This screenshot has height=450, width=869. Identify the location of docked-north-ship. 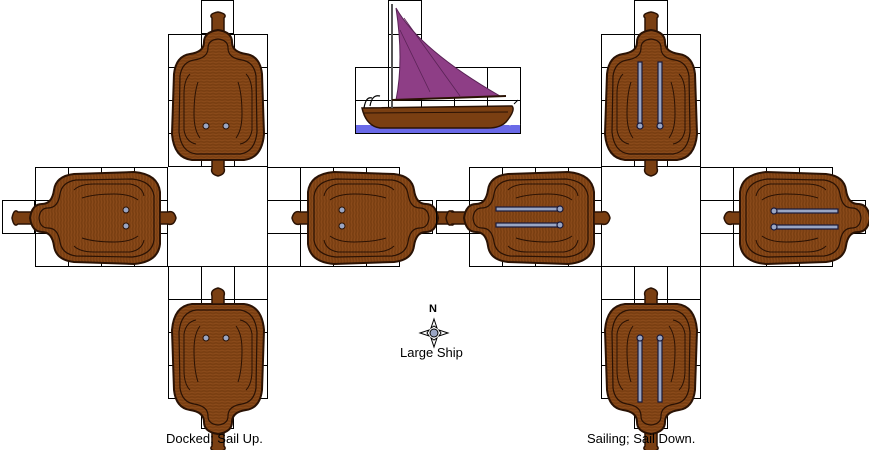
(218, 94).